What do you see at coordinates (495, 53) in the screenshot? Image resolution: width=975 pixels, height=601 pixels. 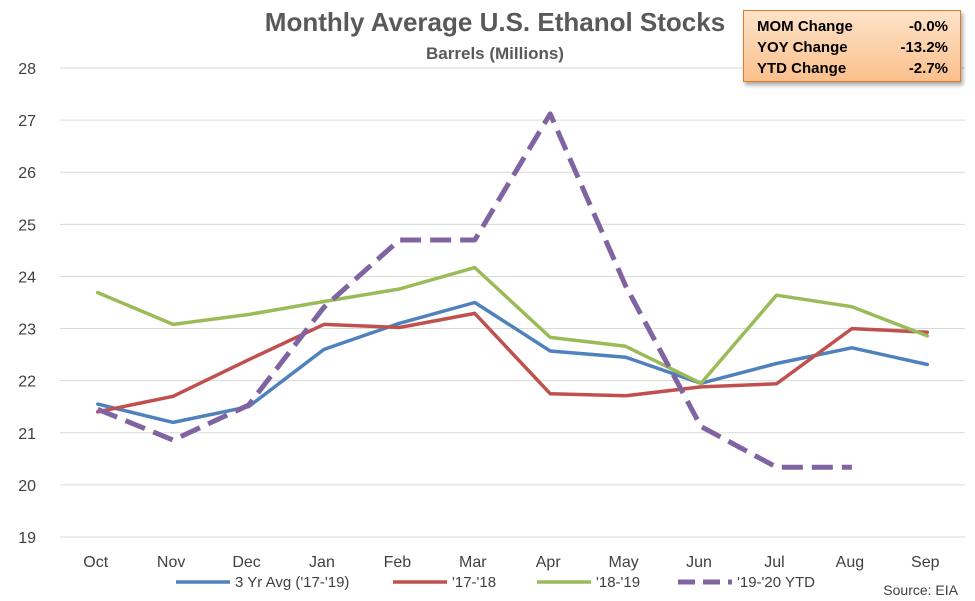 I see `chart-subtitle: Barrels (Millions)` at bounding box center [495, 53].